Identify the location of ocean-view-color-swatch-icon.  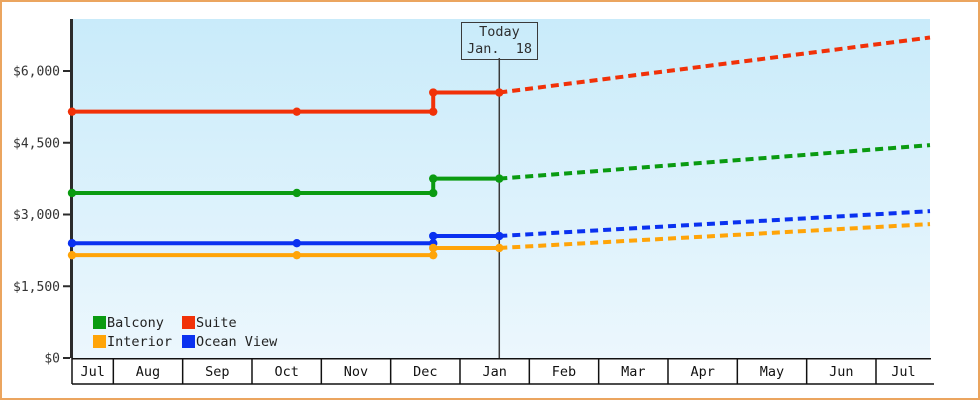
(188, 341).